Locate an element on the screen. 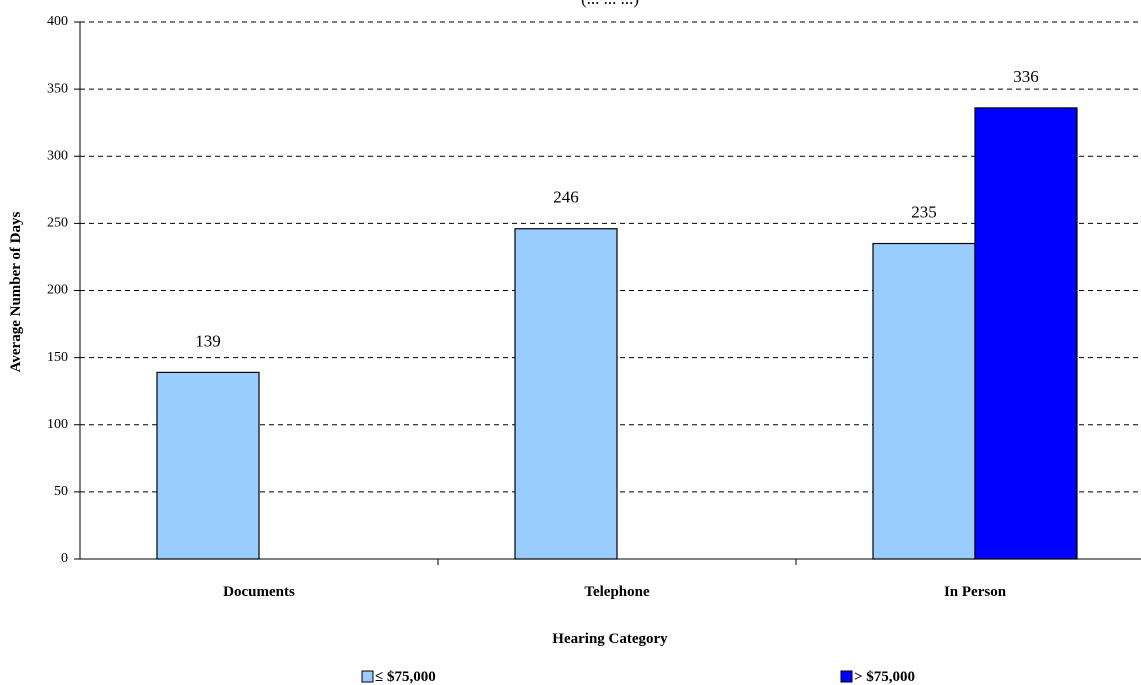 The height and width of the screenshot is (685, 1141). legend-label: > $75,000 is located at coordinates (884, 677).